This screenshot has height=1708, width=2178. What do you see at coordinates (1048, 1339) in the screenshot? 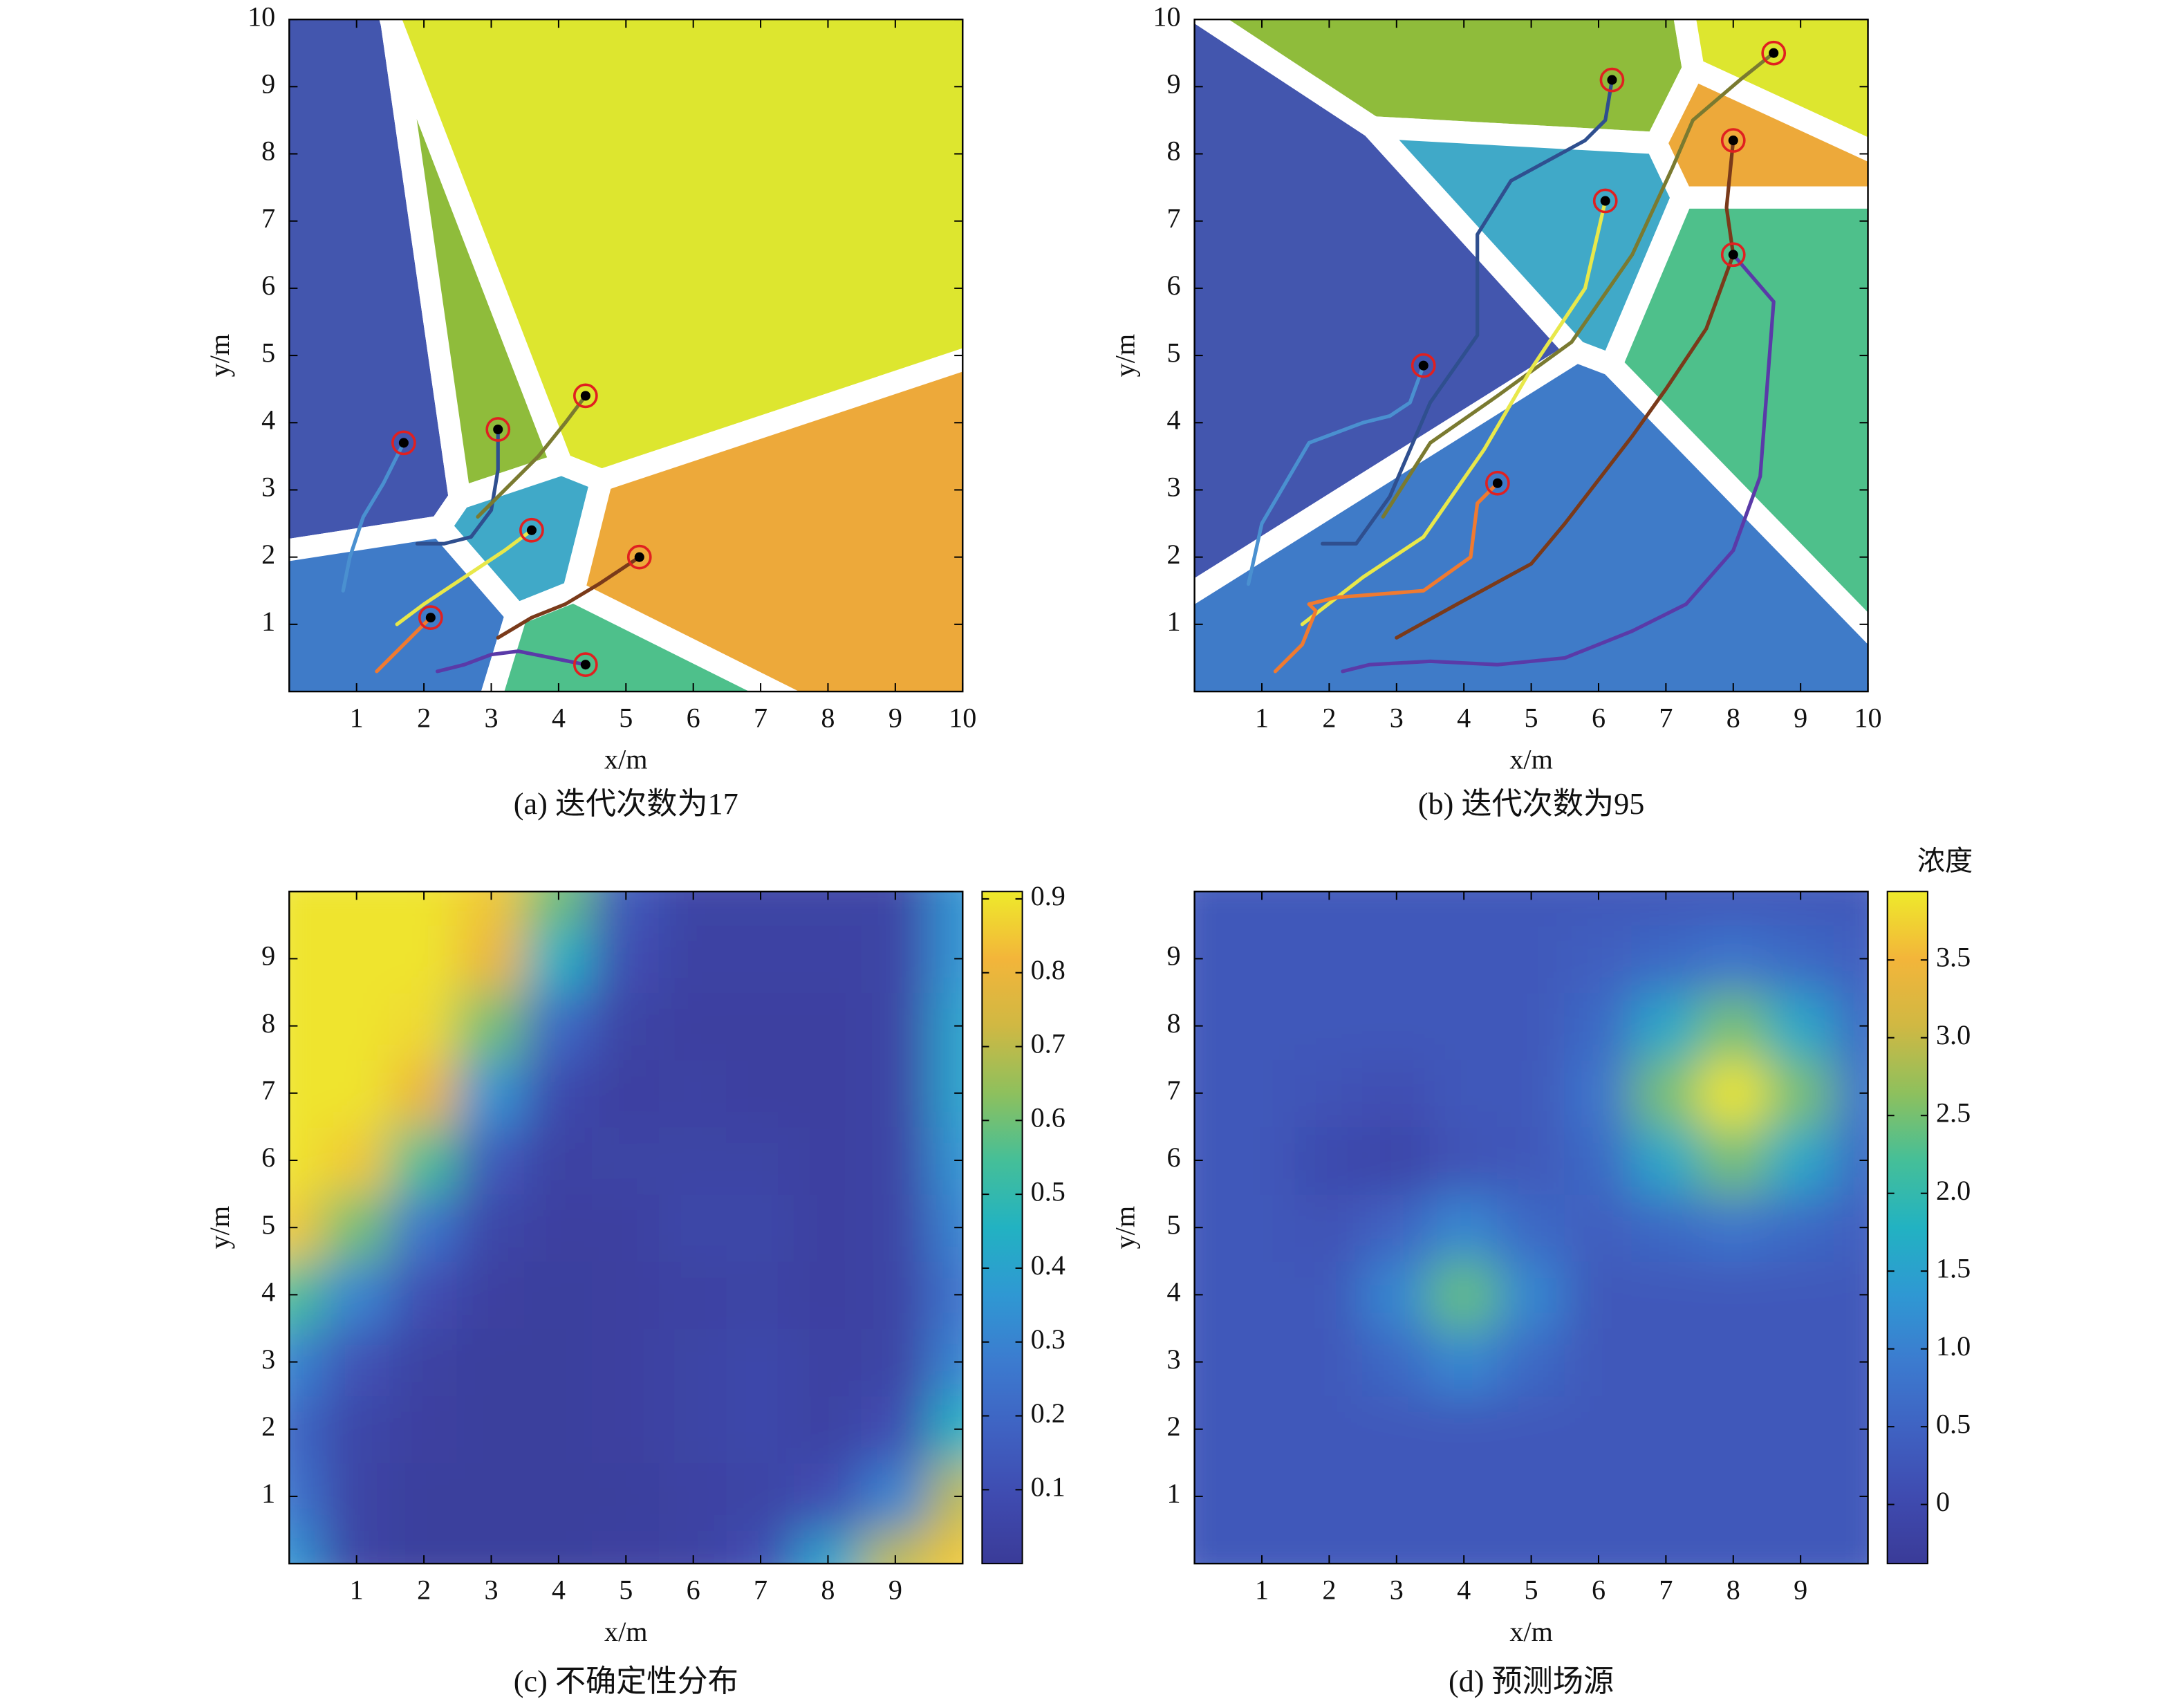
I see `colorbar-tick-label: 0.3` at bounding box center [1048, 1339].